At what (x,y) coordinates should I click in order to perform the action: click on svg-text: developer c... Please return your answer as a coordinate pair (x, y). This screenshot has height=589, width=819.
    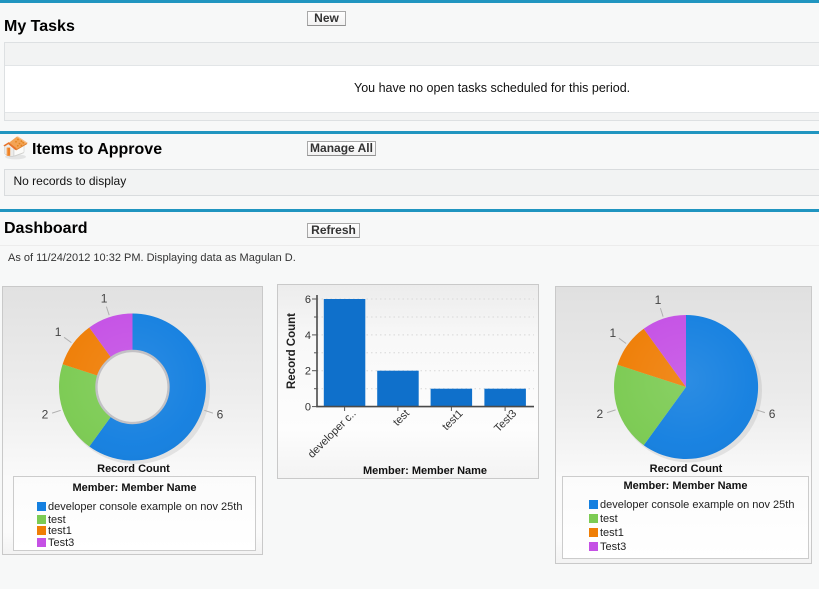
    Looking at the image, I should click on (332, 434).